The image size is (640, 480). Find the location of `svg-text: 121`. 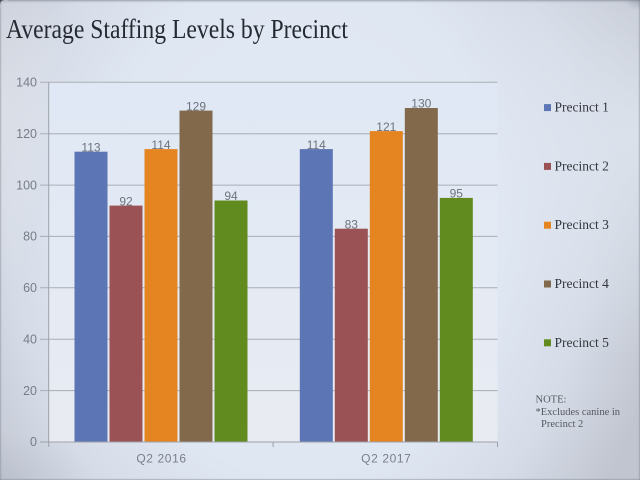

svg-text: 121 is located at coordinates (386, 127).